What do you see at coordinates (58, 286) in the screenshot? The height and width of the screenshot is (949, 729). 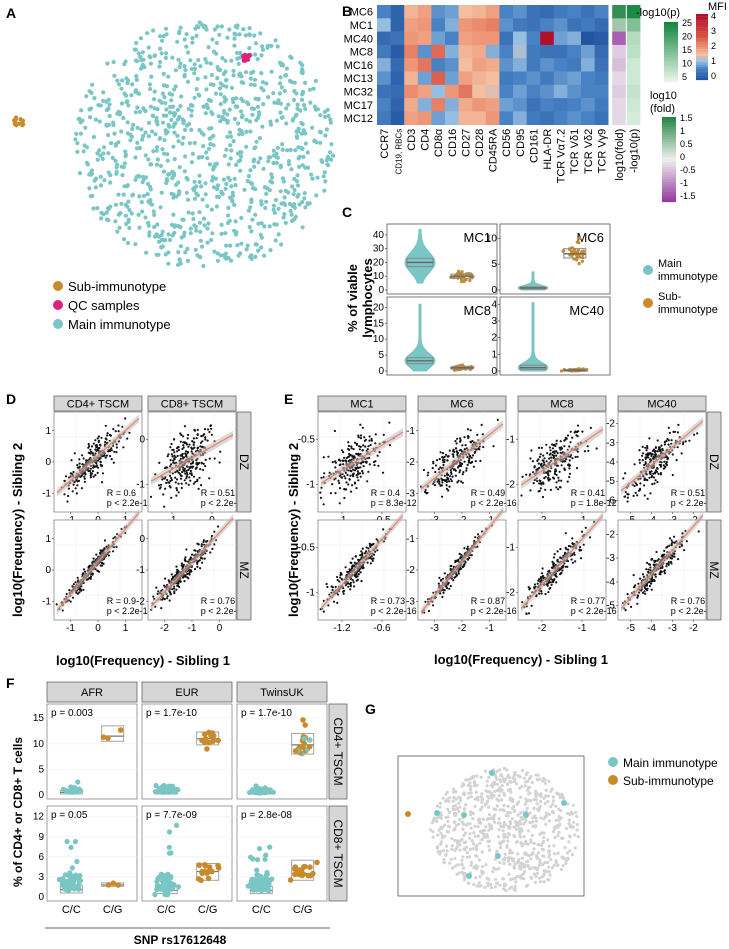 I see `legend-dot-sub` at bounding box center [58, 286].